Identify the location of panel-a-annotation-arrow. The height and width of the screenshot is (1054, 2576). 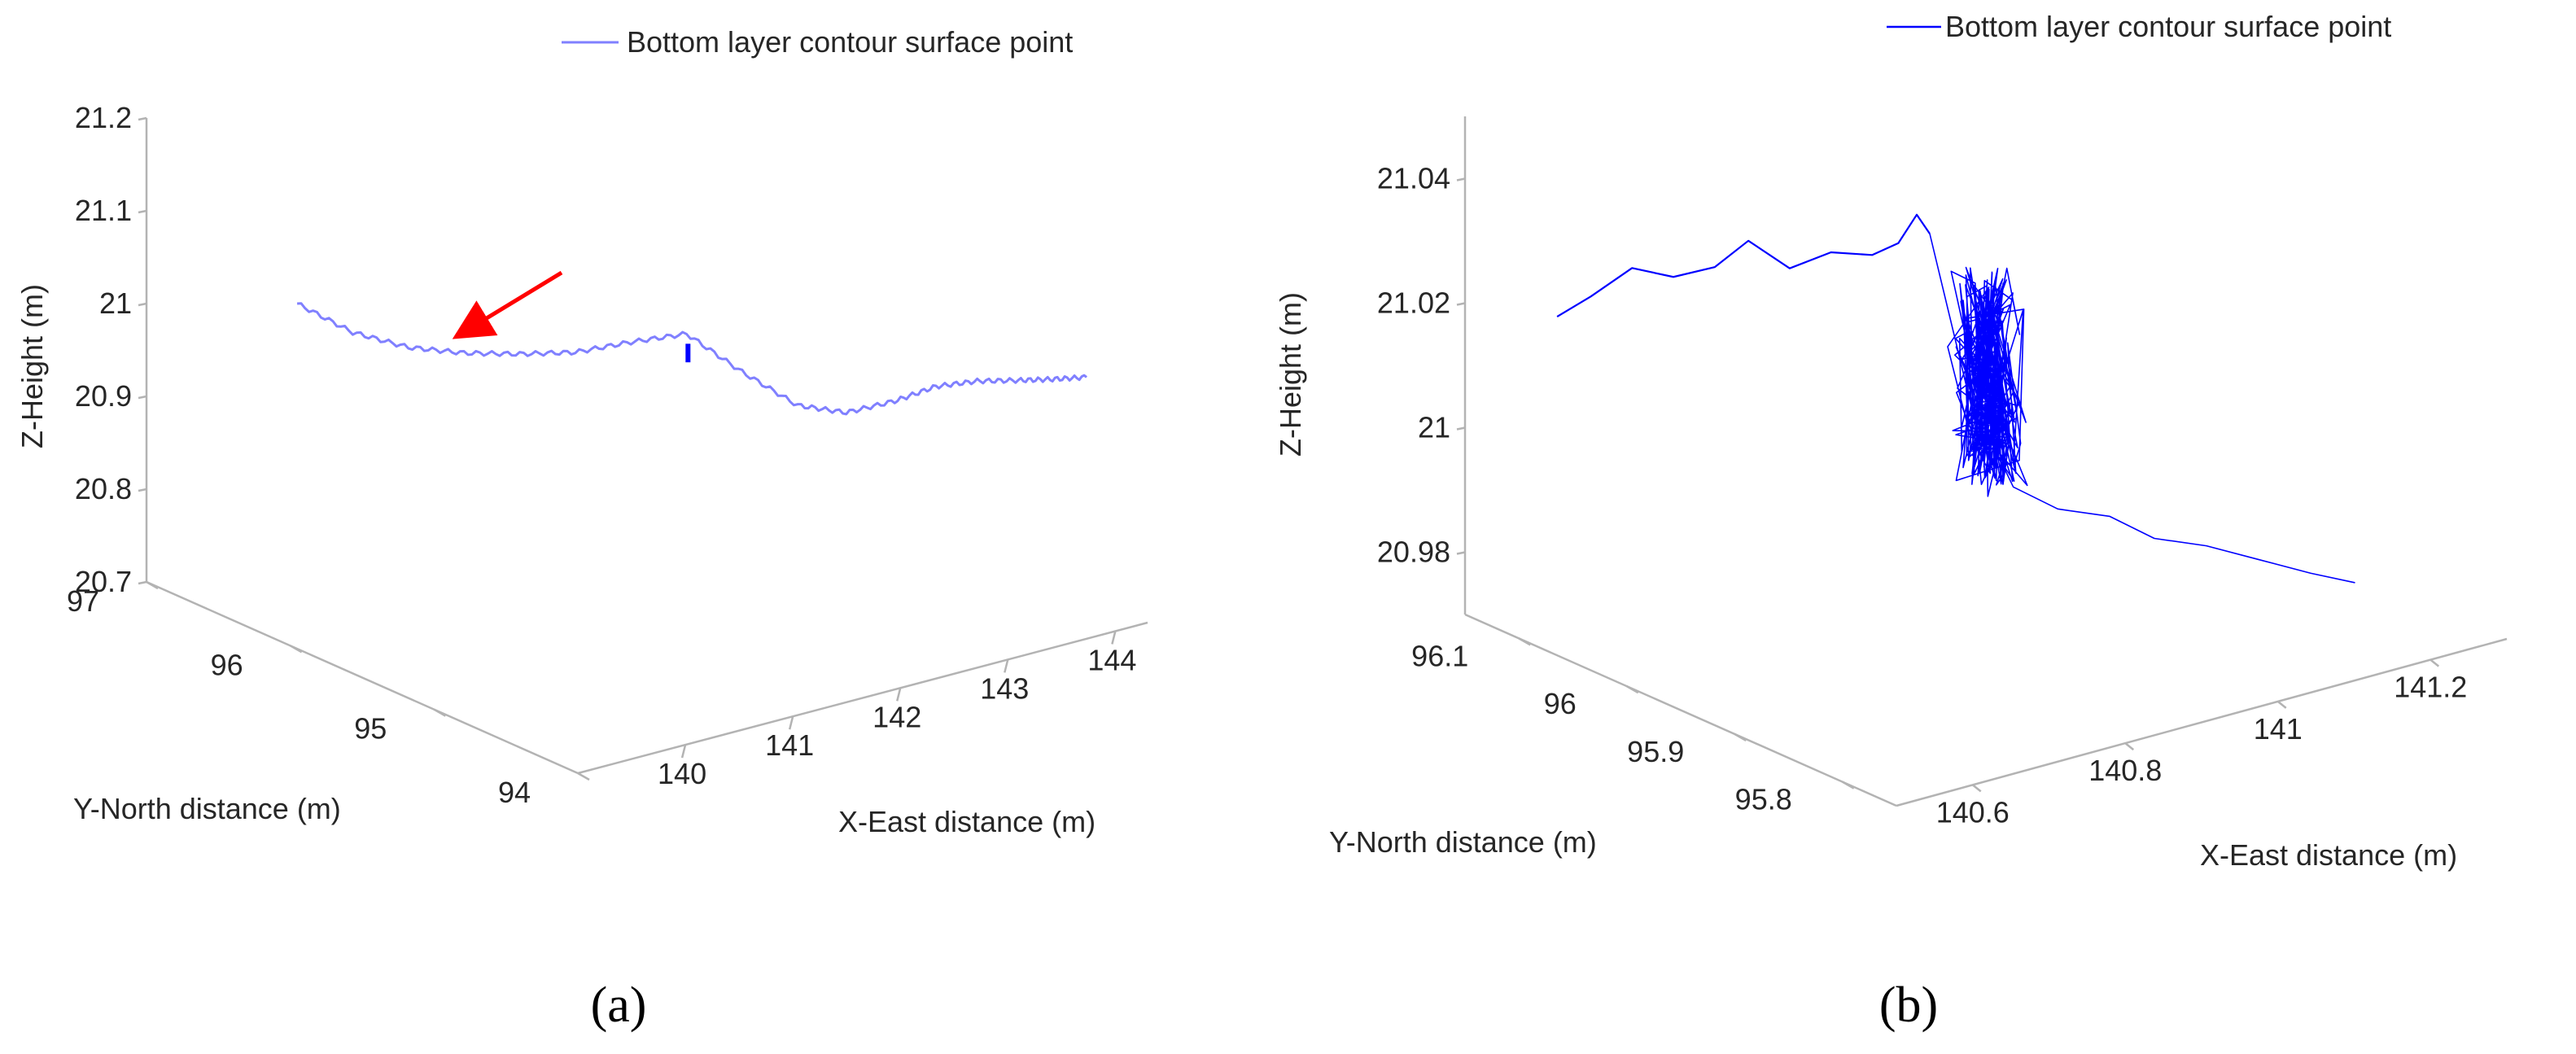
(507, 304).